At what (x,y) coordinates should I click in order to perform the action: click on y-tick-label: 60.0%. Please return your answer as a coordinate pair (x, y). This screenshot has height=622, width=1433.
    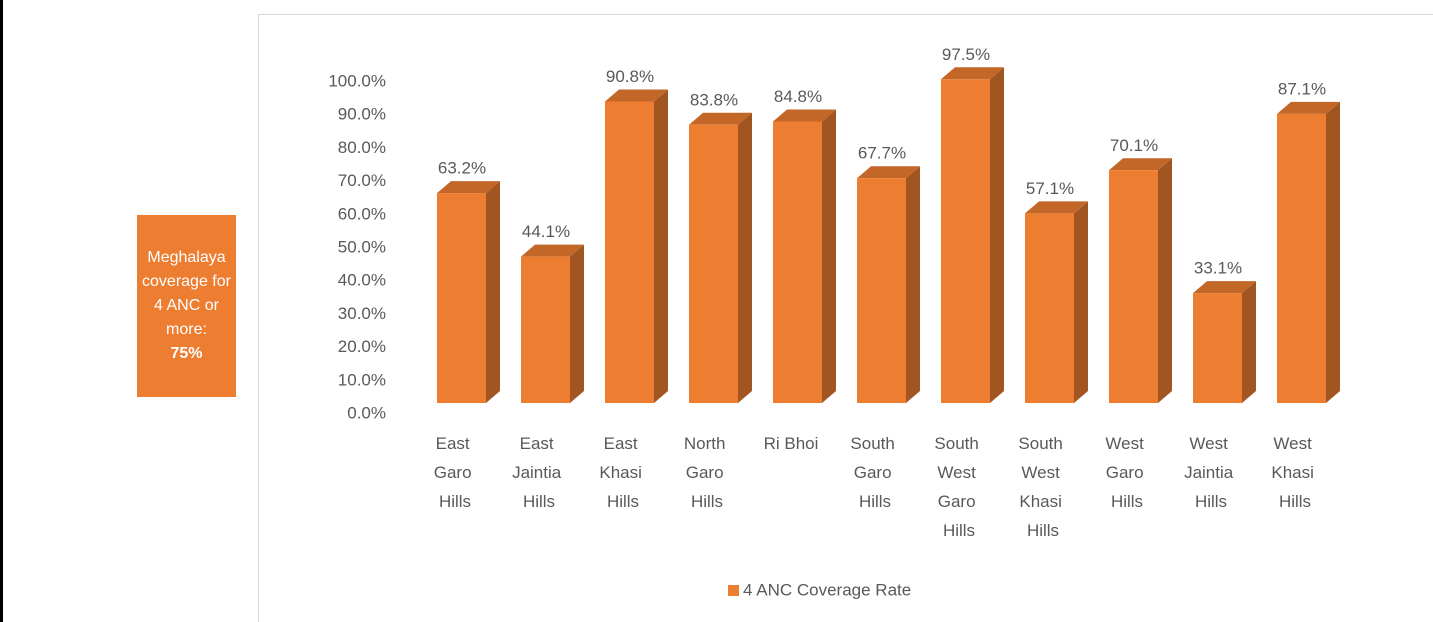
    Looking at the image, I should click on (362, 213).